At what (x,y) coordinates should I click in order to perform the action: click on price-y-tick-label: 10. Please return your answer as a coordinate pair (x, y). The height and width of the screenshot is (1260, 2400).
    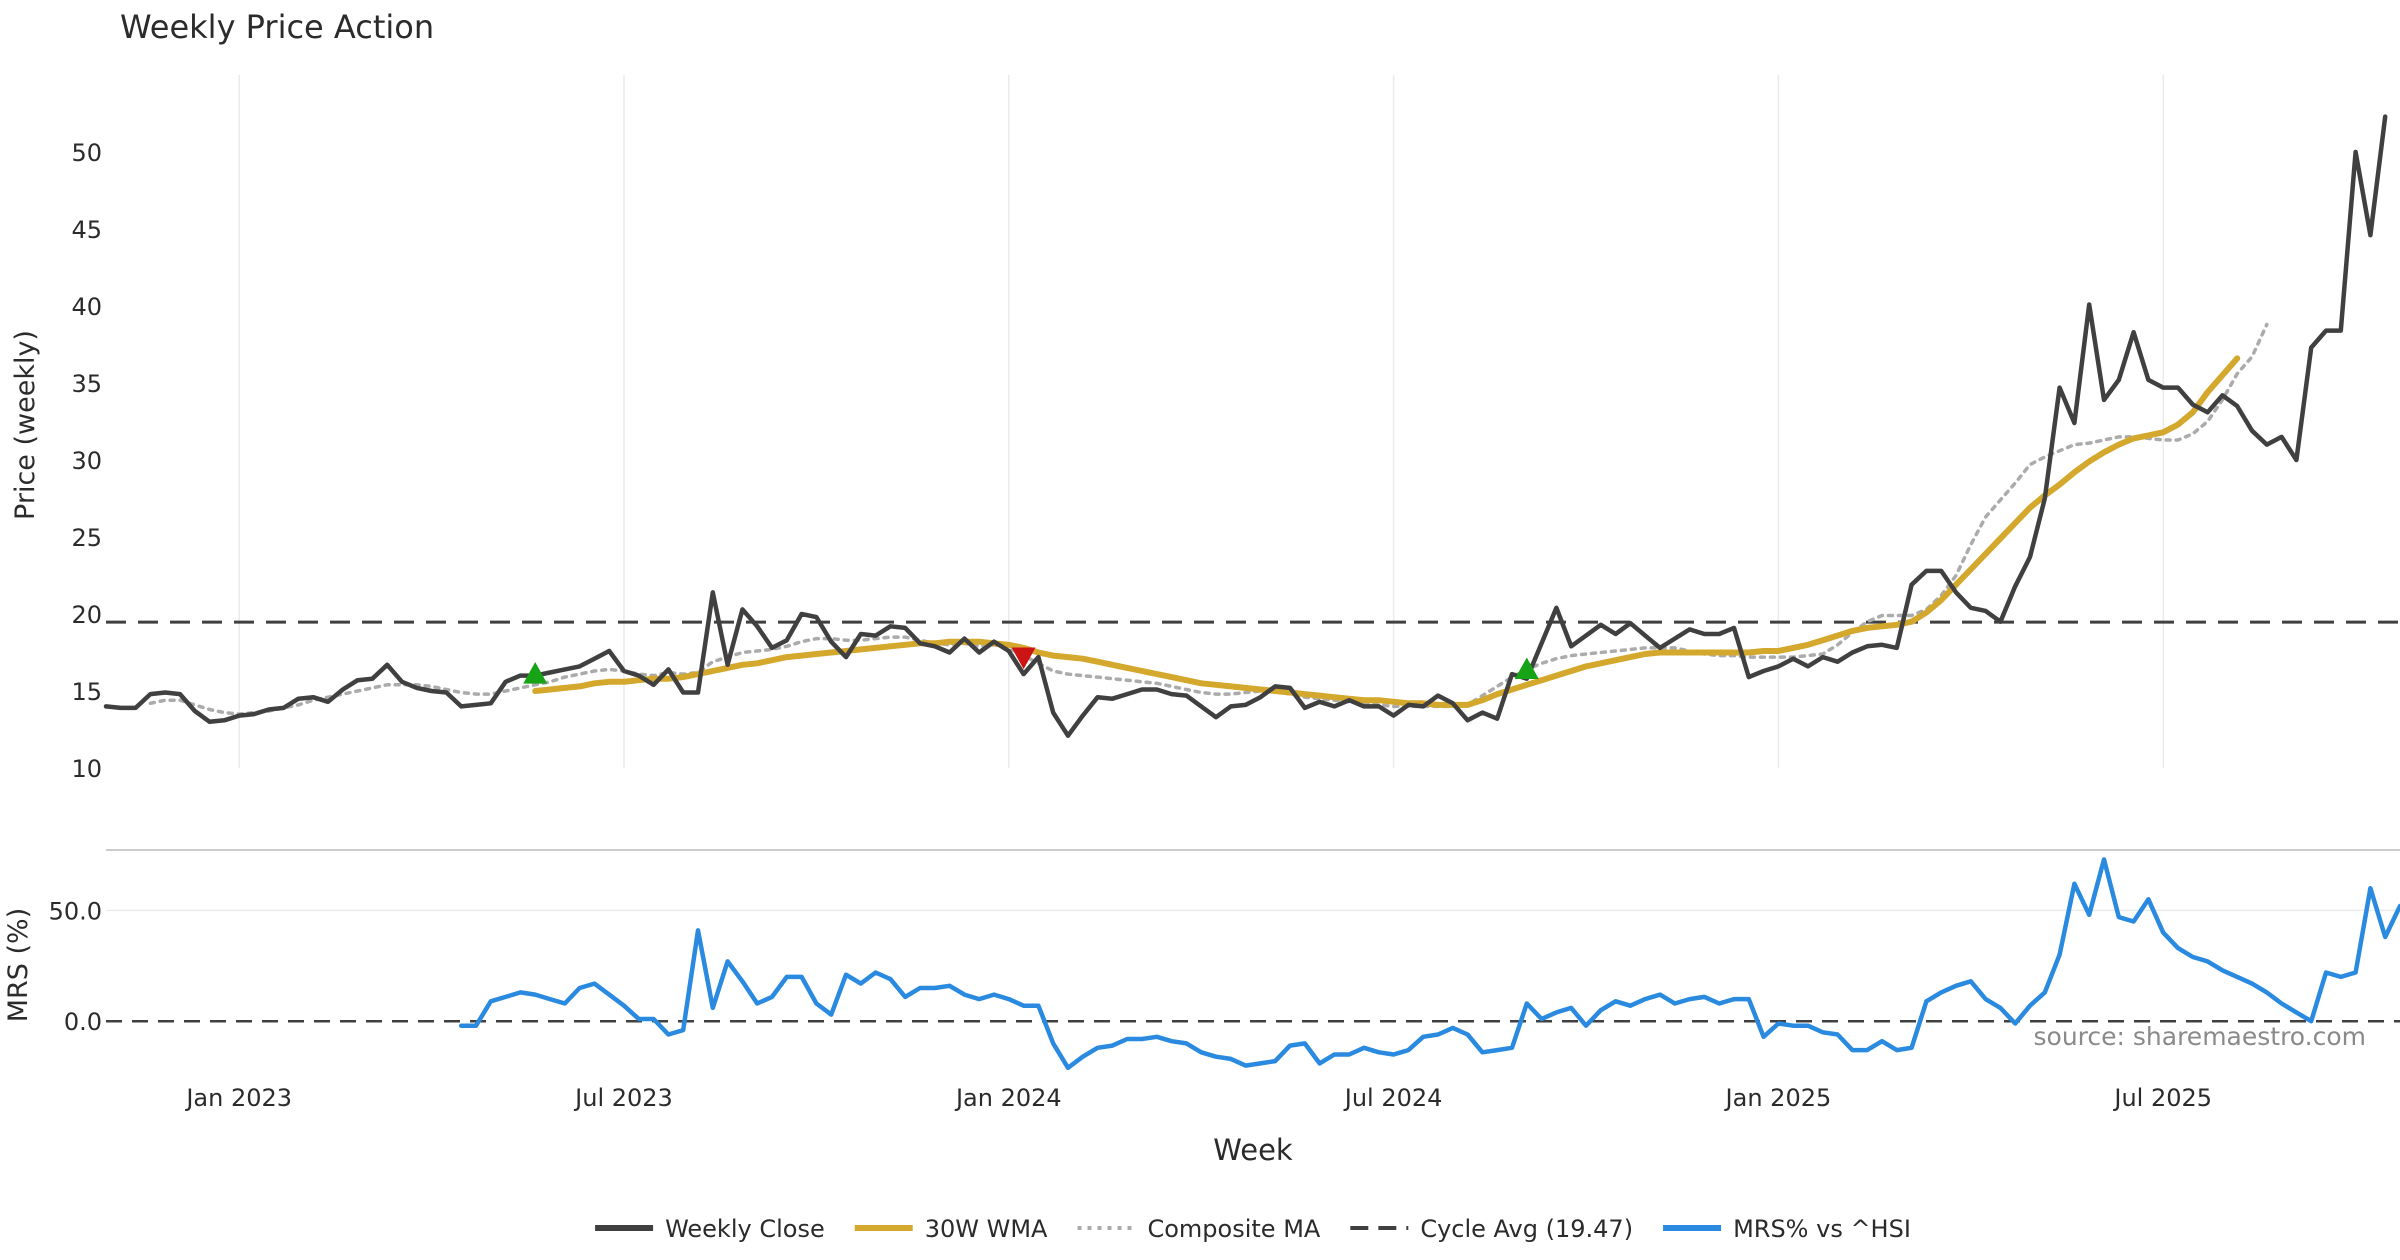
    Looking at the image, I should click on (86, 769).